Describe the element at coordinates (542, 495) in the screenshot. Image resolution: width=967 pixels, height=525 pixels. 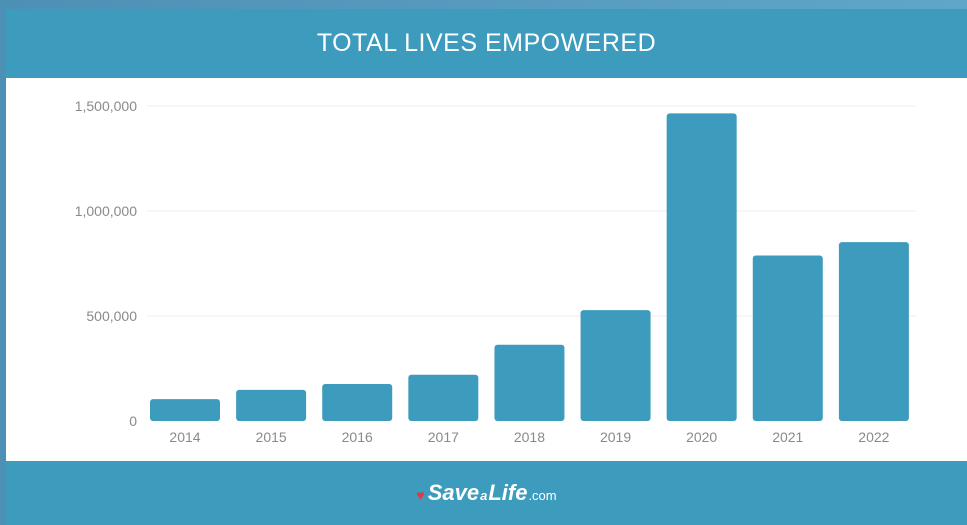
I see `logo-com-text: .com` at that location.